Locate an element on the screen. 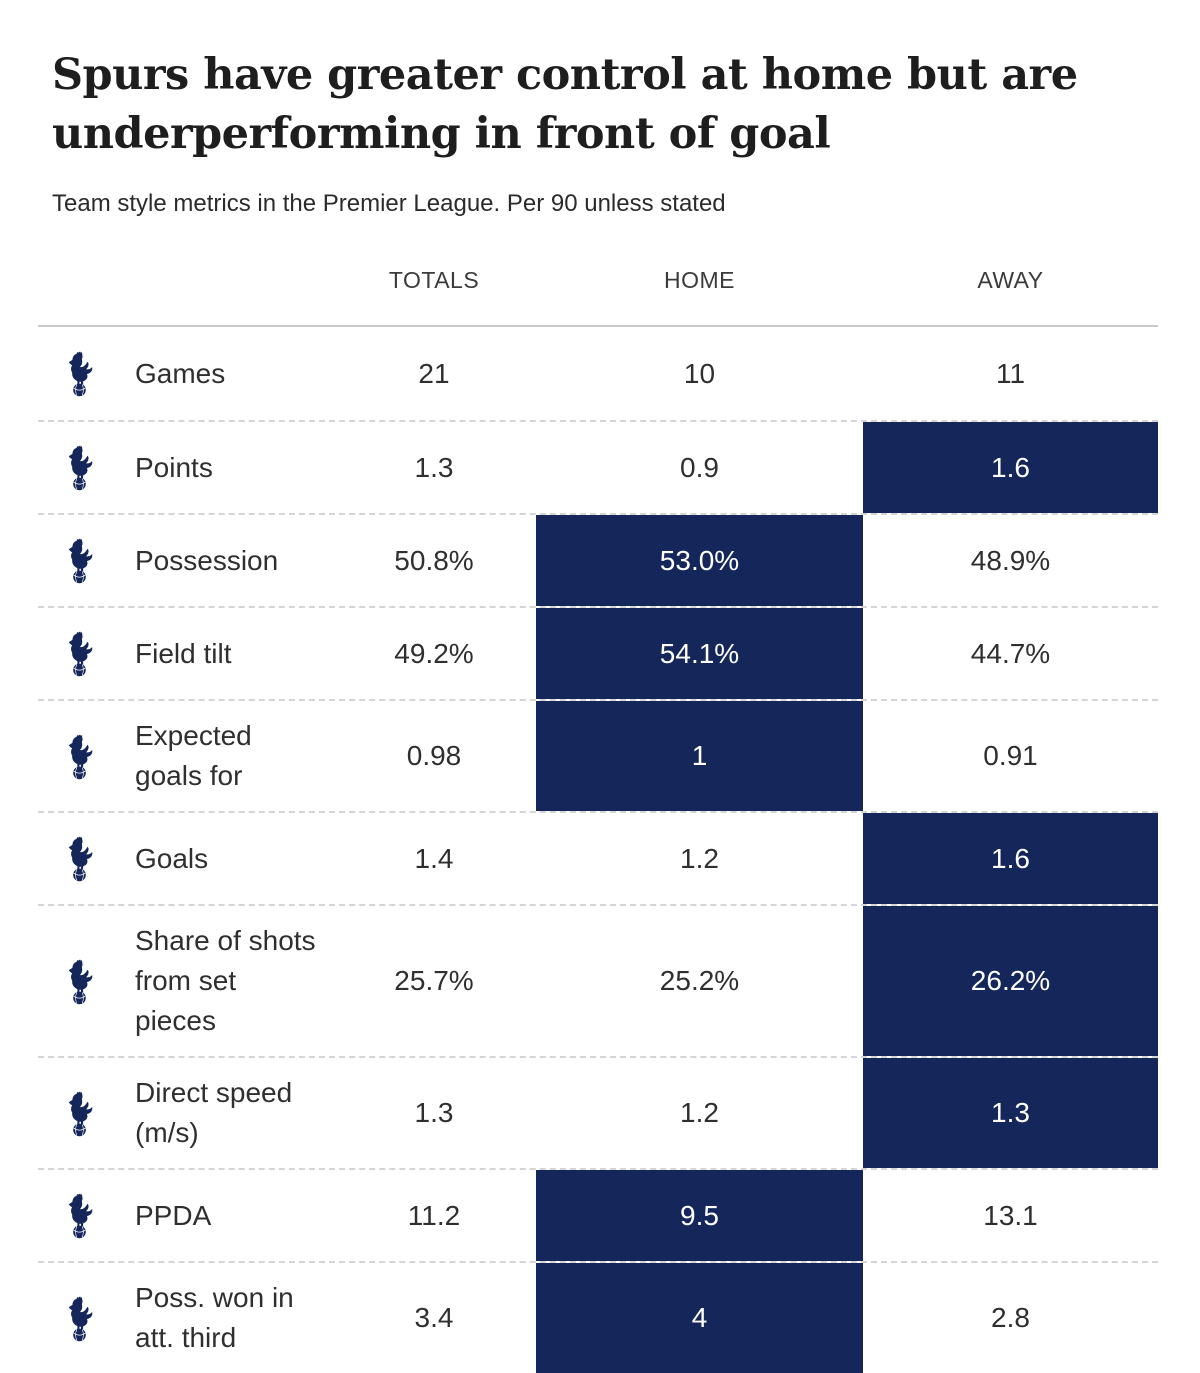  table-row: PPDA 11.2 9.5 13.1 is located at coordinates (598, 1214).